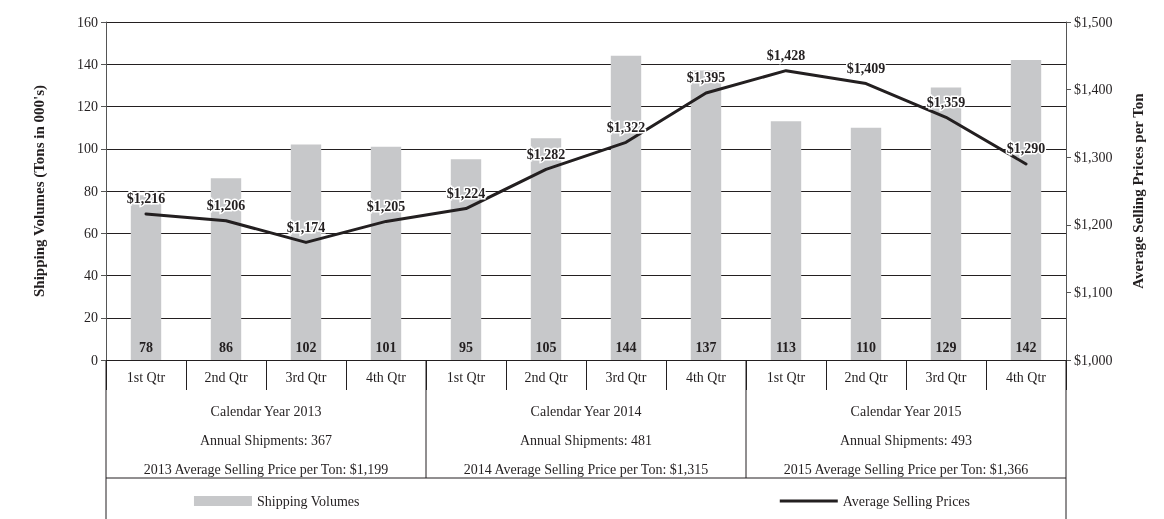  What do you see at coordinates (586, 440) in the screenshot?
I see `text: Annual Shipments: 481` at bounding box center [586, 440].